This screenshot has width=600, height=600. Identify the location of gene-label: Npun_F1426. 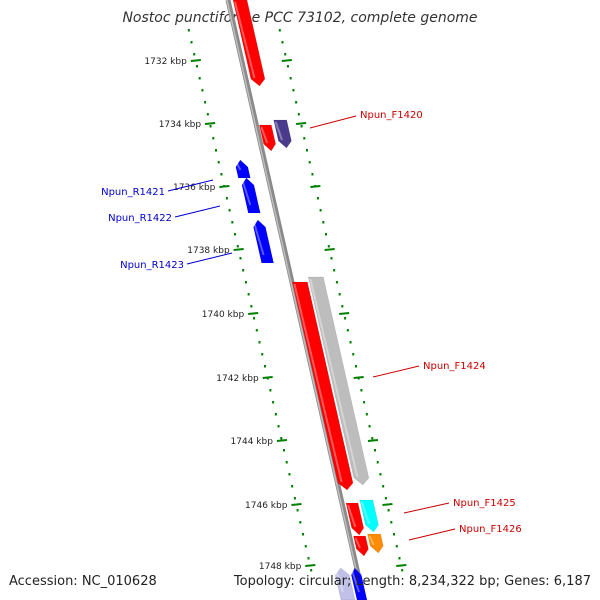
(490, 529).